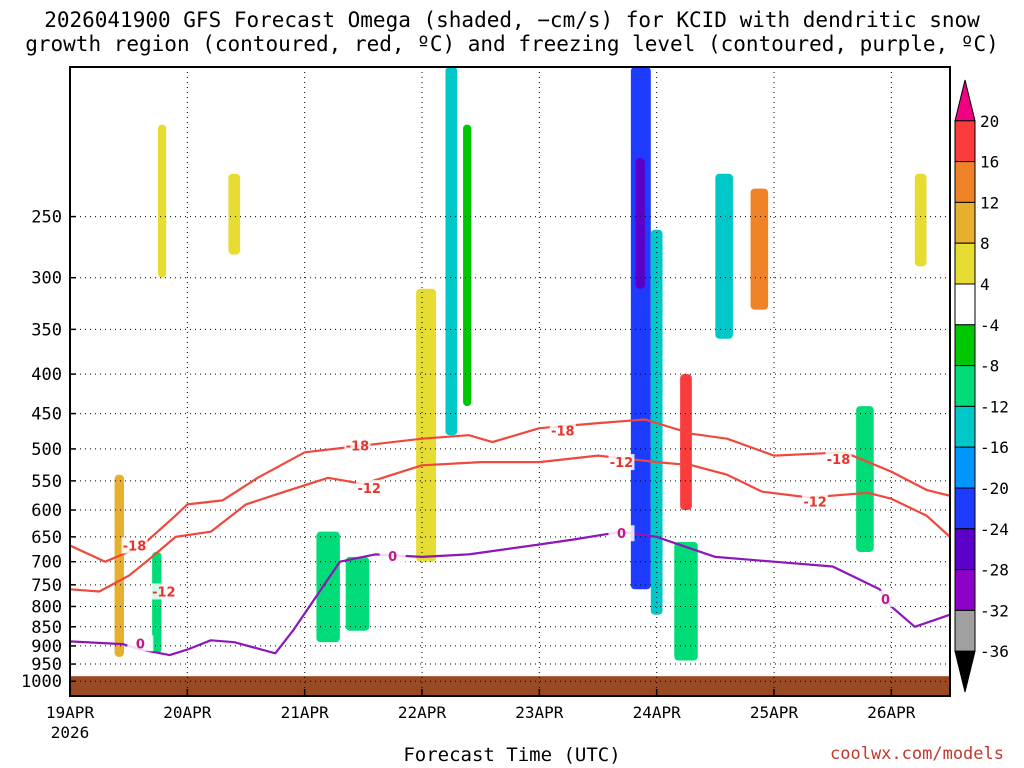 The image size is (1024, 768). Describe the element at coordinates (46, 628) in the screenshot. I see `y-tick-label: 850` at that location.